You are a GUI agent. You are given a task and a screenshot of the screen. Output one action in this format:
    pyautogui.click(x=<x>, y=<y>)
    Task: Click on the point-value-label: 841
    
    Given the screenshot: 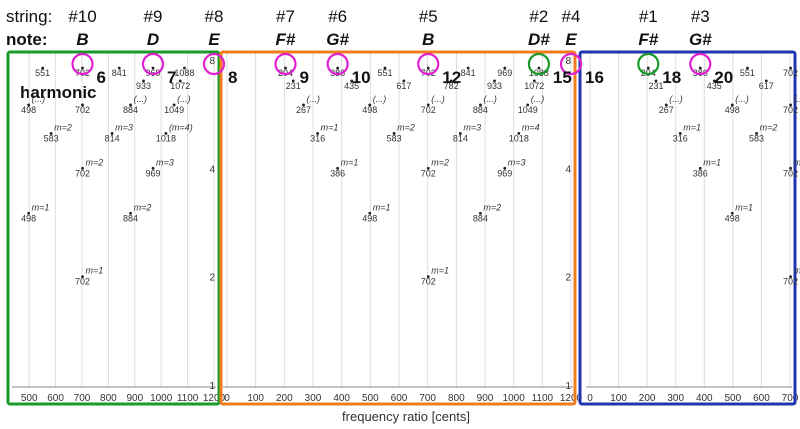 What is the action you would take?
    pyautogui.click(x=119, y=73)
    